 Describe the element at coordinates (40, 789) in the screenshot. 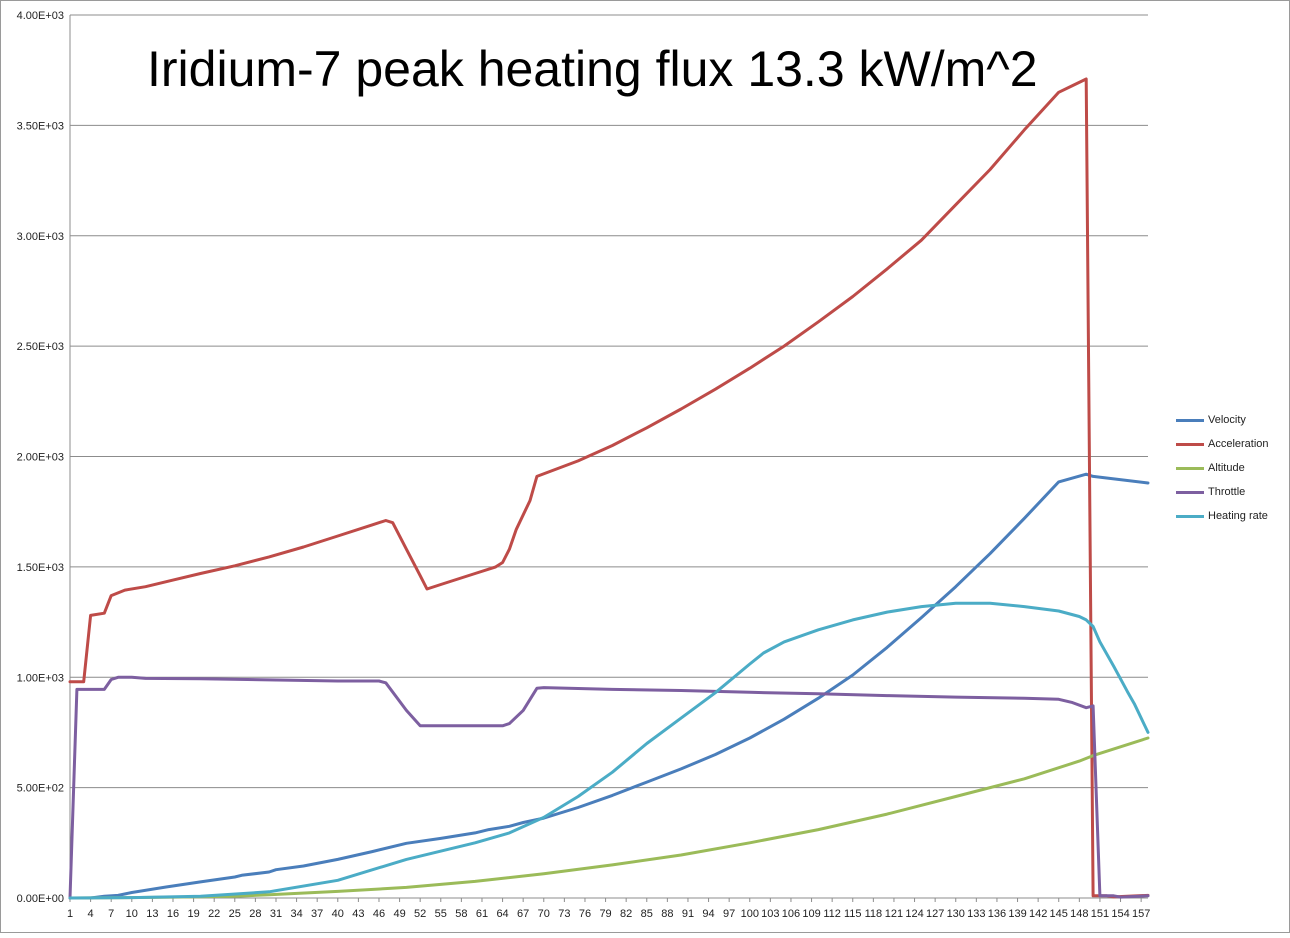

I see `y-tick-label: 5.00E+02` at that location.